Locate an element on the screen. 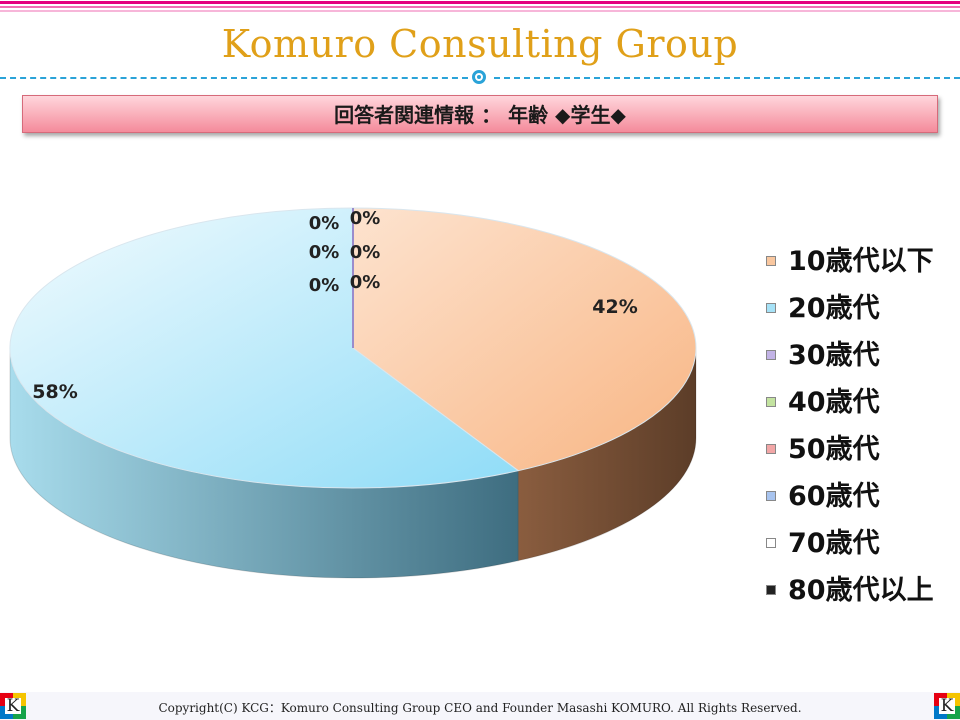 Image resolution: width=960 pixels, height=720 pixels. pie-slice-10-under is located at coordinates (524, 339).